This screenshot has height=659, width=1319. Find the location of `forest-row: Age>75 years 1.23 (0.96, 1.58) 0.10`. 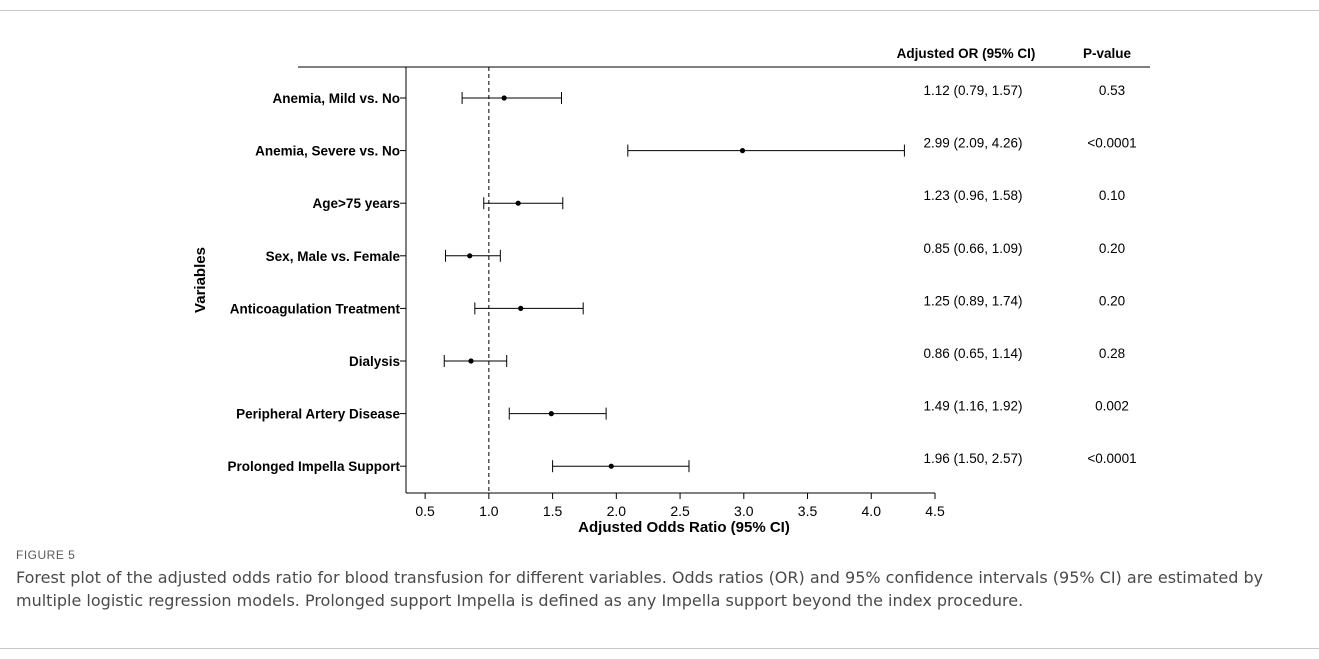

forest-row: Age>75 years 1.23 (0.96, 1.58) 0.10 is located at coordinates (719, 199).